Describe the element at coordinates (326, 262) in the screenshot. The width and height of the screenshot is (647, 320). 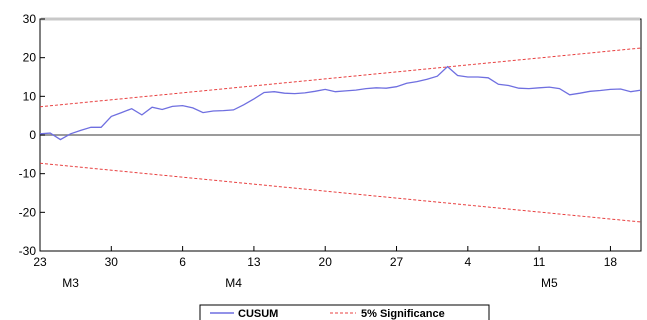
I see `x-tick-label: 20` at that location.